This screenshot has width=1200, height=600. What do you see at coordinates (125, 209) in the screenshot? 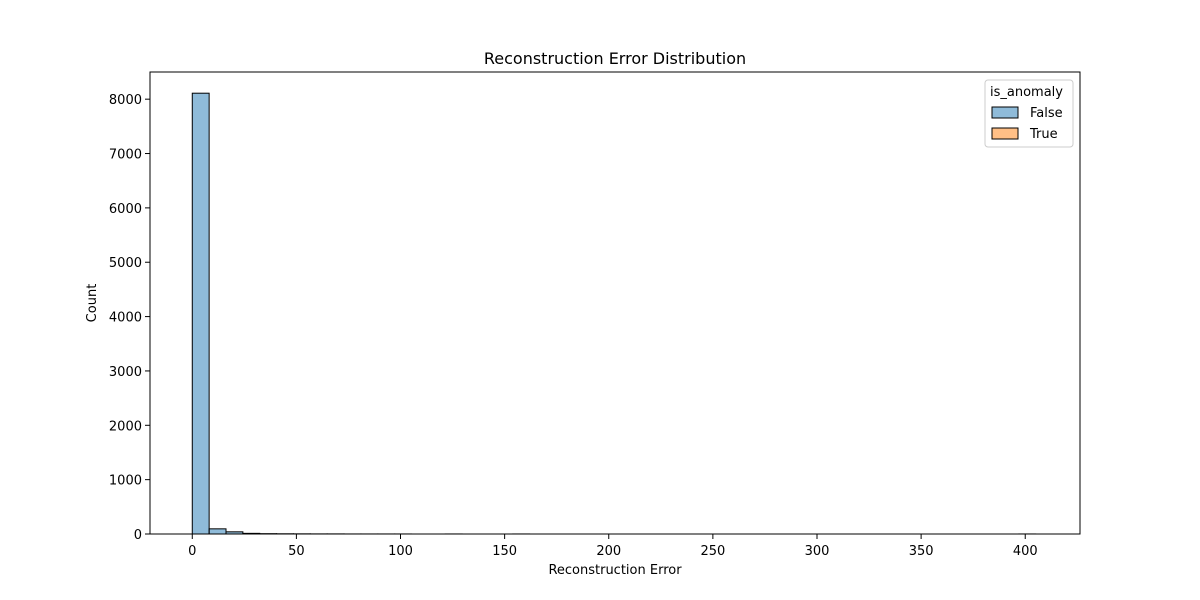
I see `y-tick-label: 6000` at bounding box center [125, 209].